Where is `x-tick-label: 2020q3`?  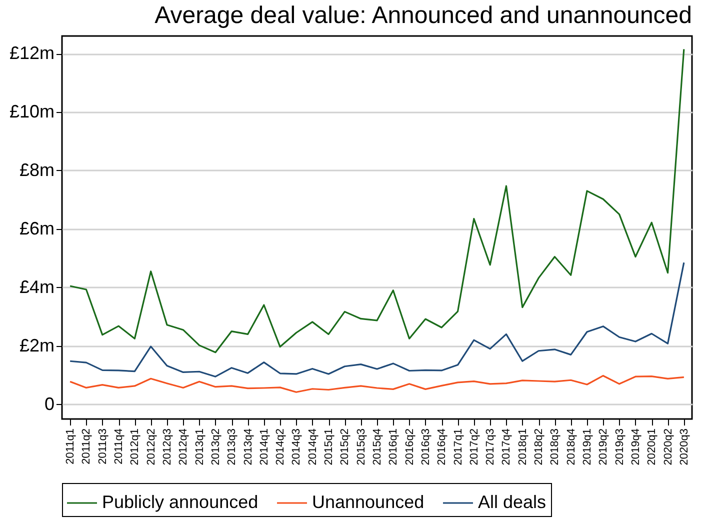
x-tick-label: 2020q3 is located at coordinates (684, 447).